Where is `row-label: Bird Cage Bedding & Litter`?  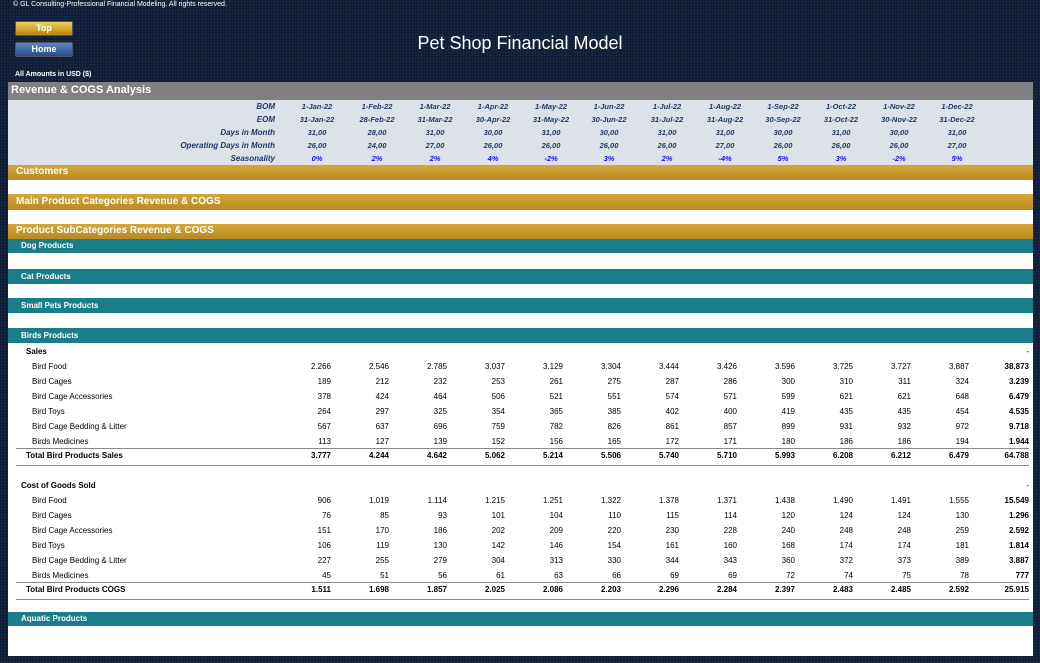
row-label: Bird Cage Bedding & Litter is located at coordinates (79, 560).